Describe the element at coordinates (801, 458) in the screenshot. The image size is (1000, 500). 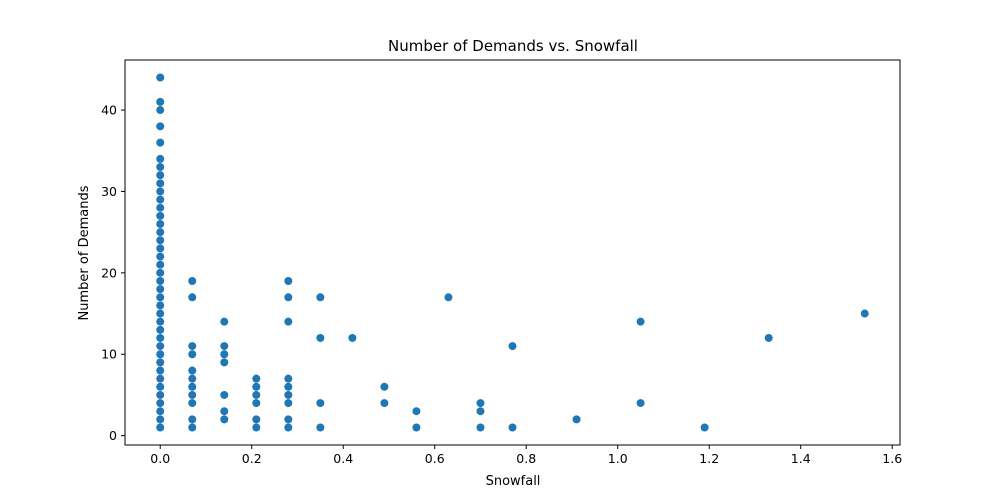
I see `x-tick-label: 1.4` at that location.